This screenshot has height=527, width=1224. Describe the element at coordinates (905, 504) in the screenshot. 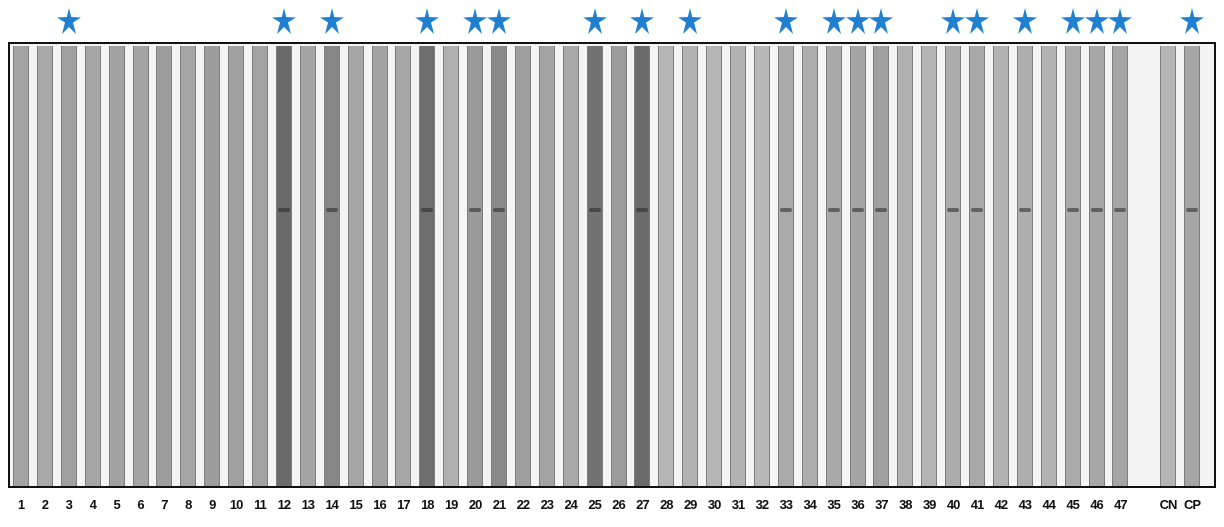

I see `lane-label: 38` at that location.